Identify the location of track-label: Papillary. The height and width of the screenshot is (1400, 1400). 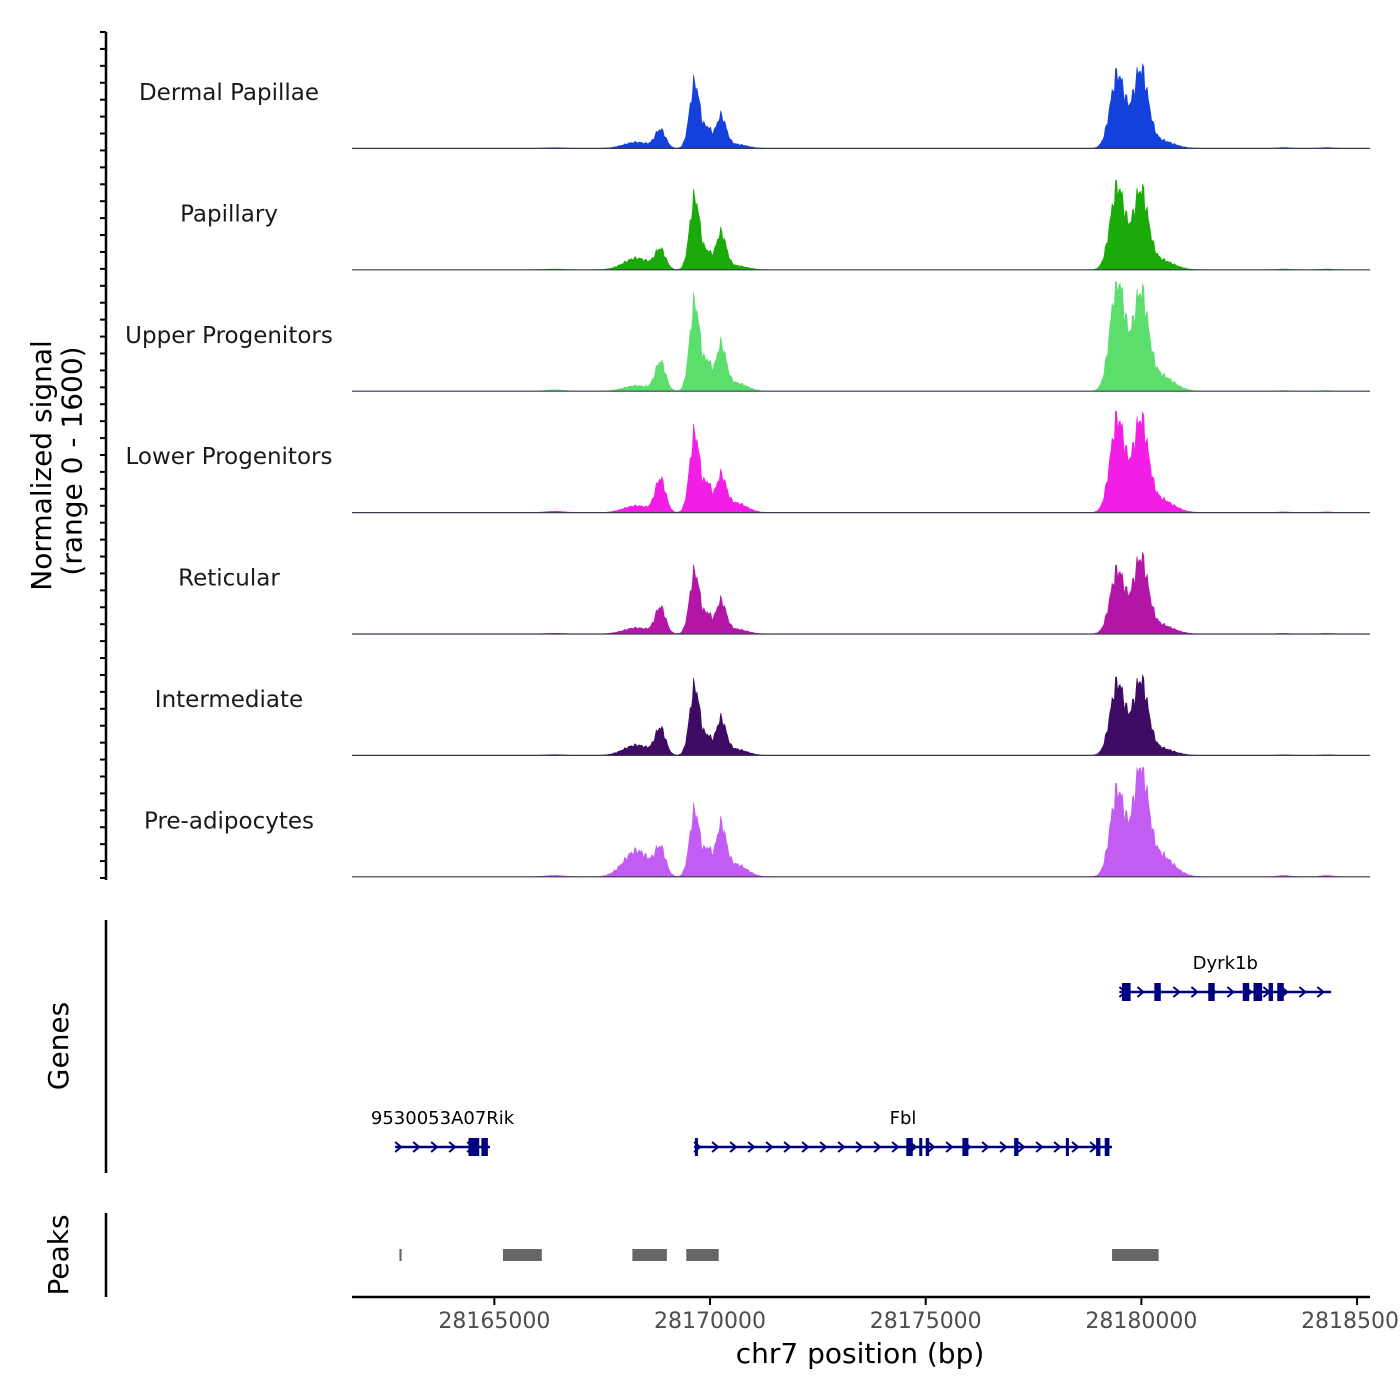
(229, 214).